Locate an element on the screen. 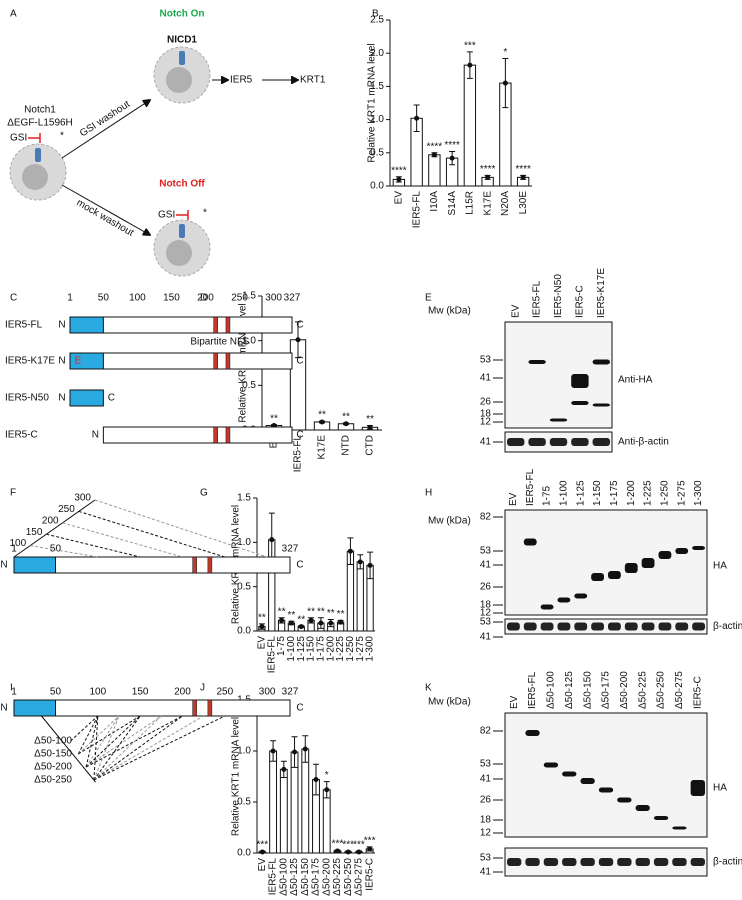 The width and height of the screenshot is (742, 900). lane-label: IER5-C is located at coordinates (697, 692).